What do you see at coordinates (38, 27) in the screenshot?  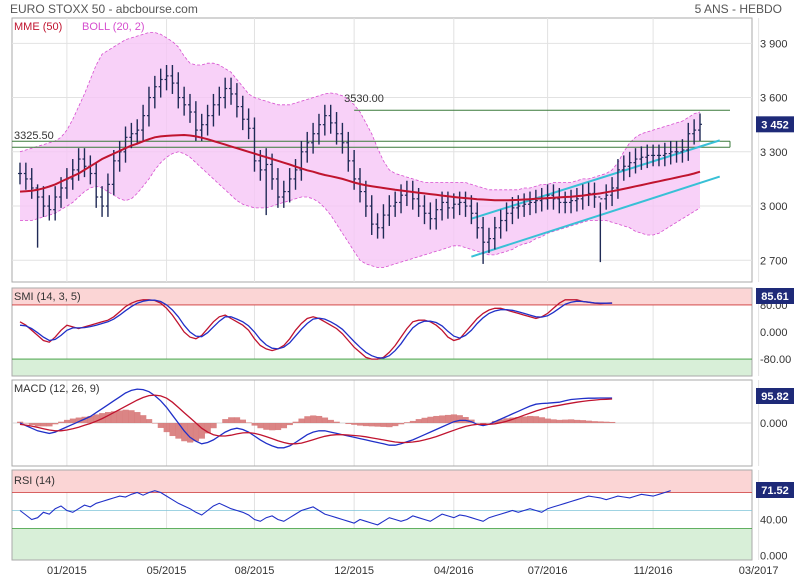 I see `legend-mme: MME (50)` at bounding box center [38, 27].